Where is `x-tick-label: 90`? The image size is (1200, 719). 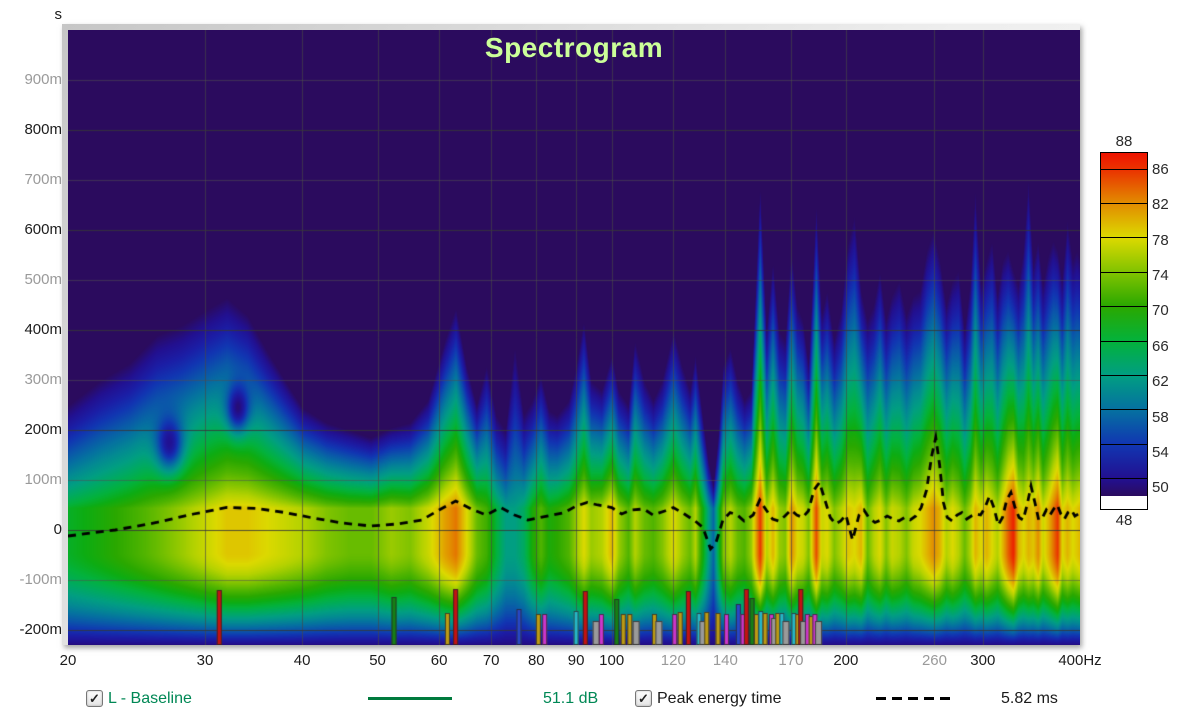 x-tick-label: 90 is located at coordinates (576, 660).